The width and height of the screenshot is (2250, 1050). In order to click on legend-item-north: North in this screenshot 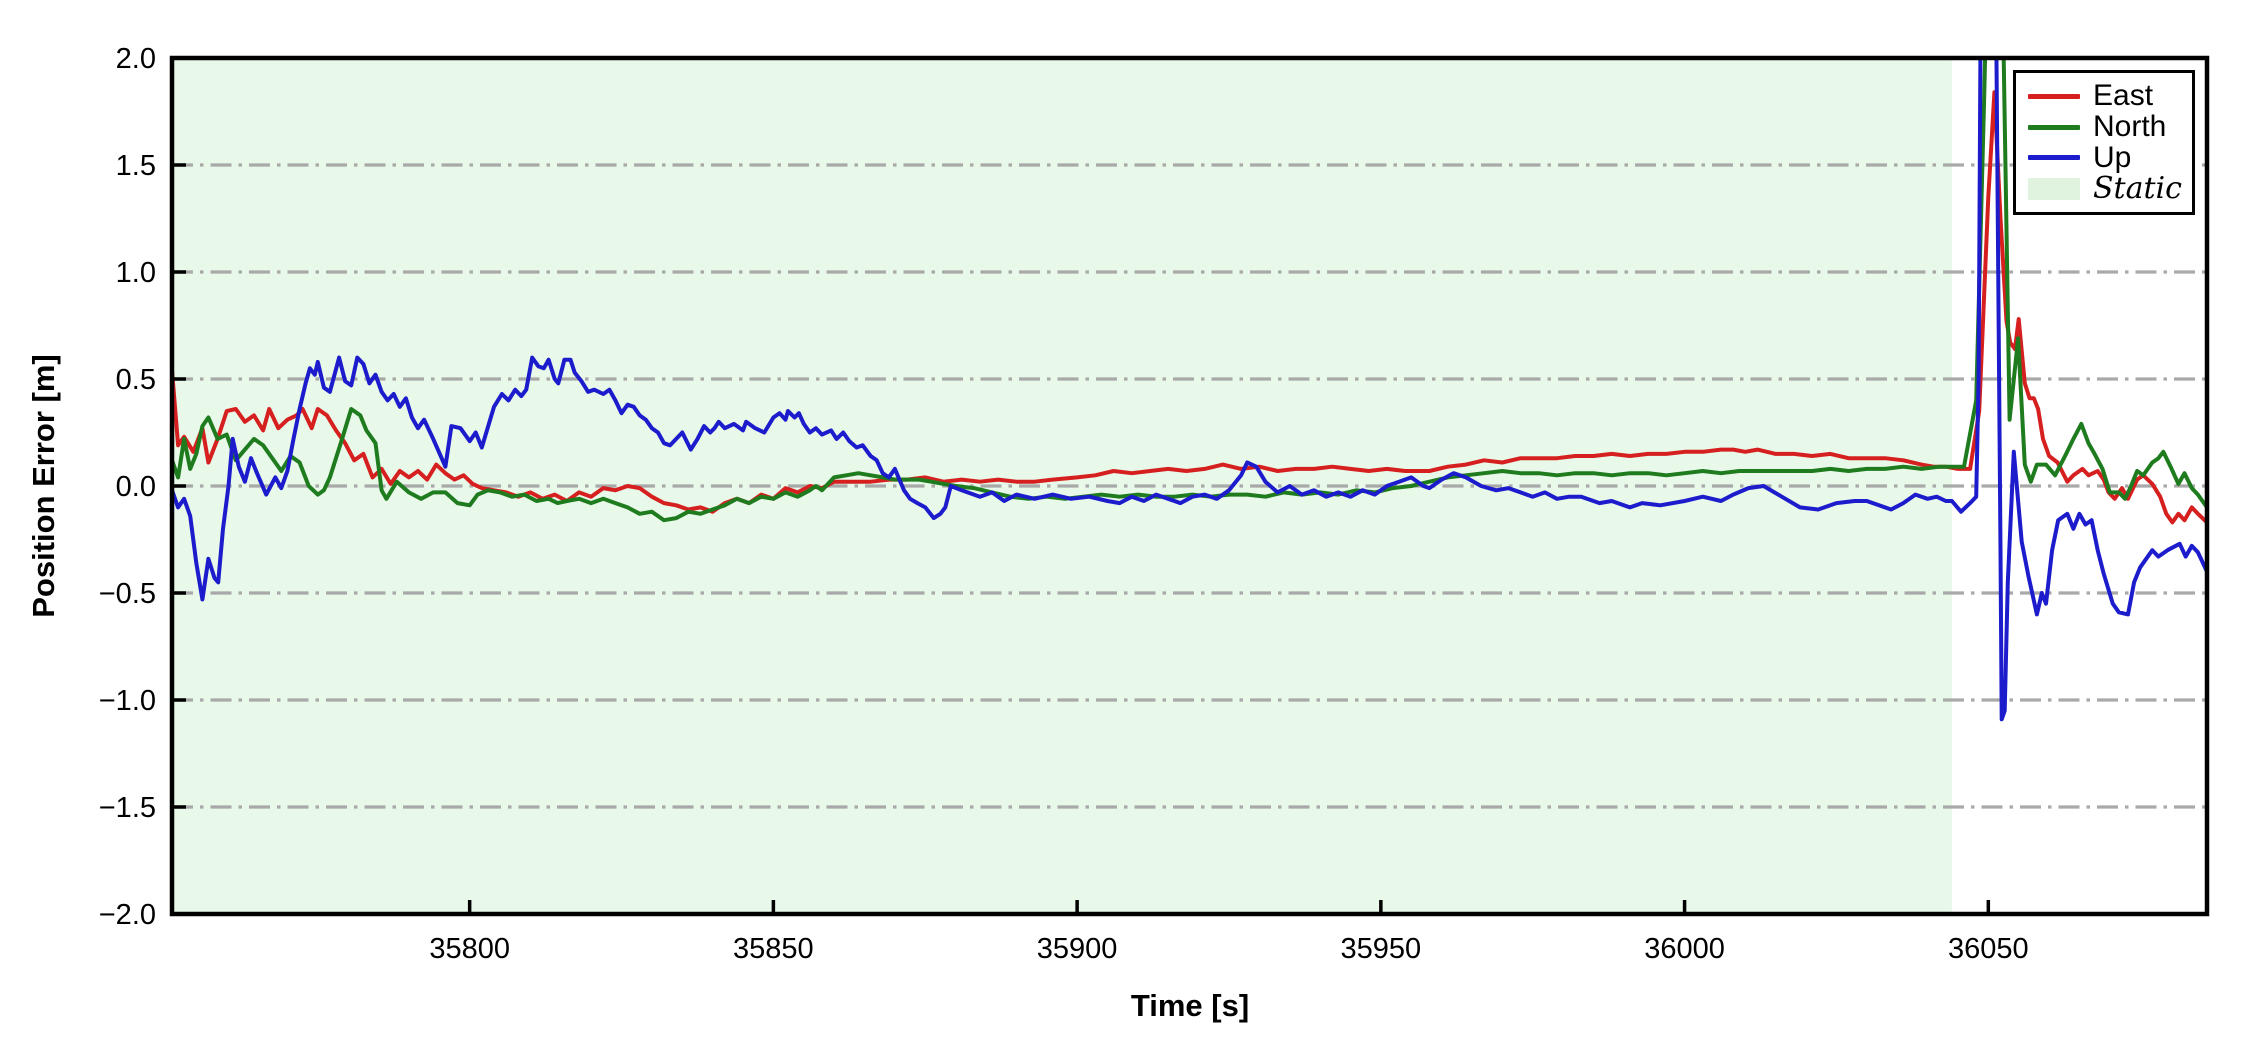, I will do `click(2105, 127)`.